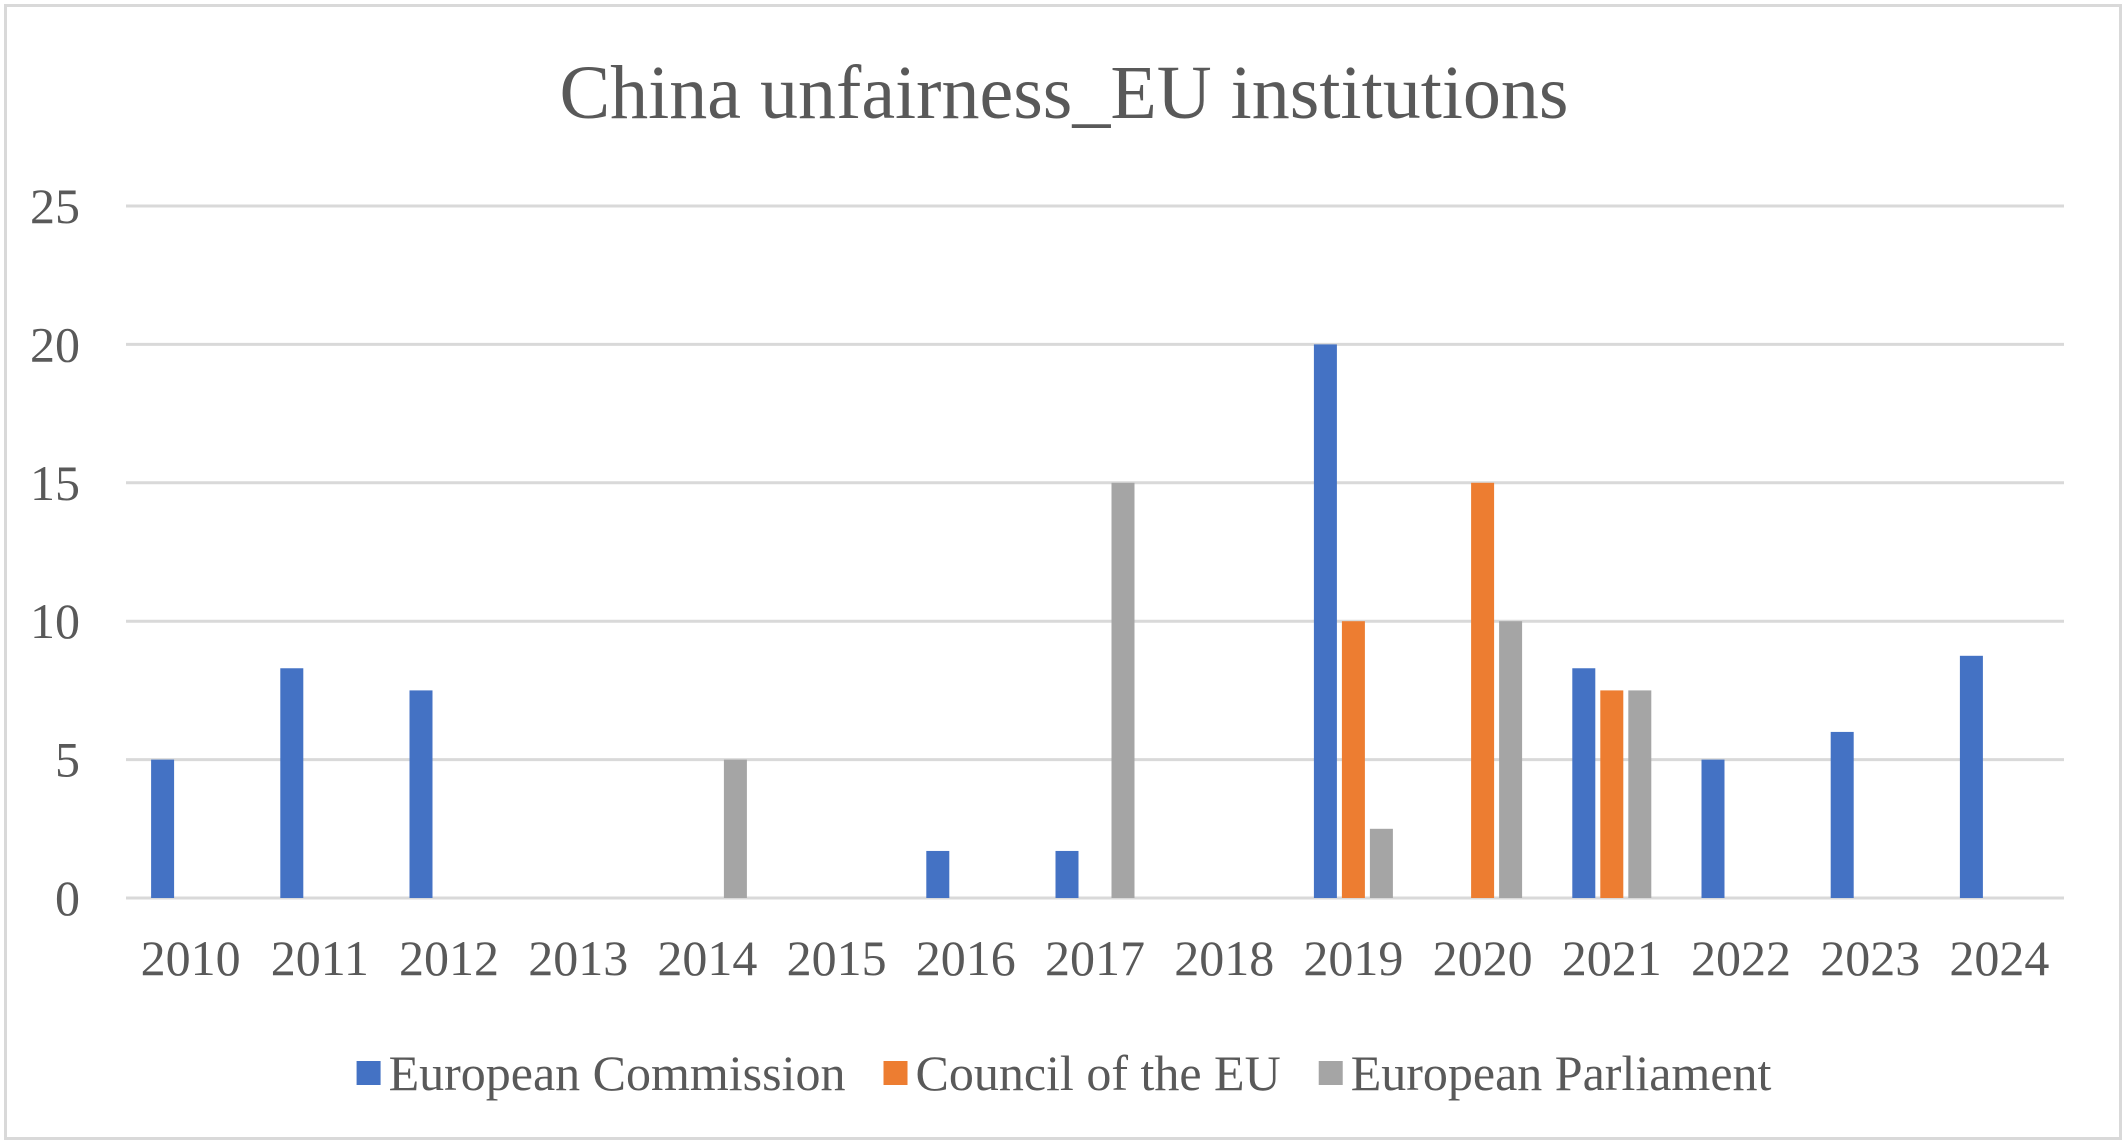 The width and height of the screenshot is (2128, 1146). I want to click on y-tick-label: 15, so click(55, 483).